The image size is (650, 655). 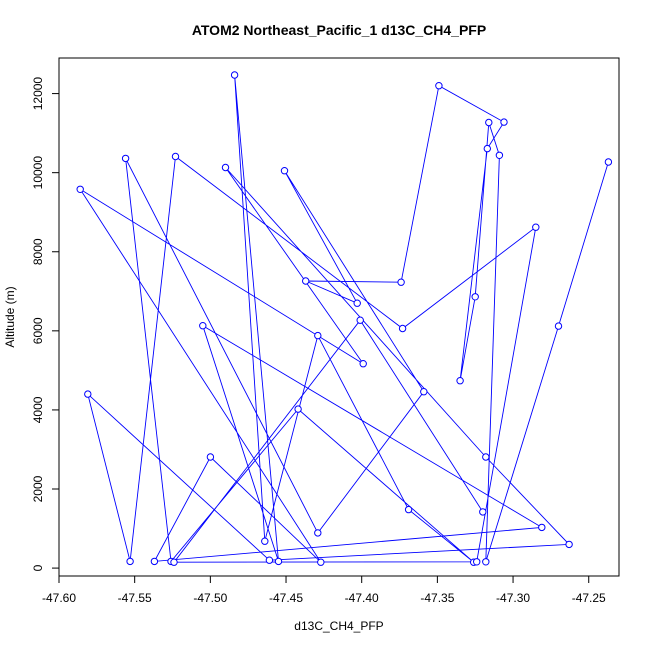 I want to click on y-tick-label: 6000, so click(x=38, y=330).